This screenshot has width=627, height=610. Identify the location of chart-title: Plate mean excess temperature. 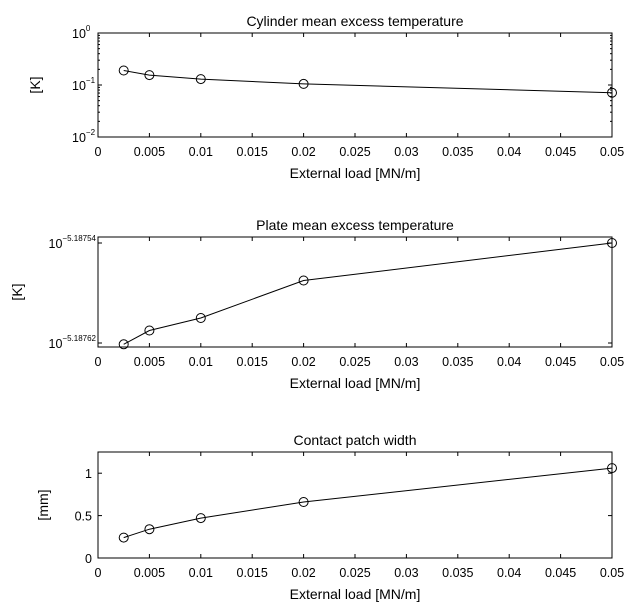
(355, 225).